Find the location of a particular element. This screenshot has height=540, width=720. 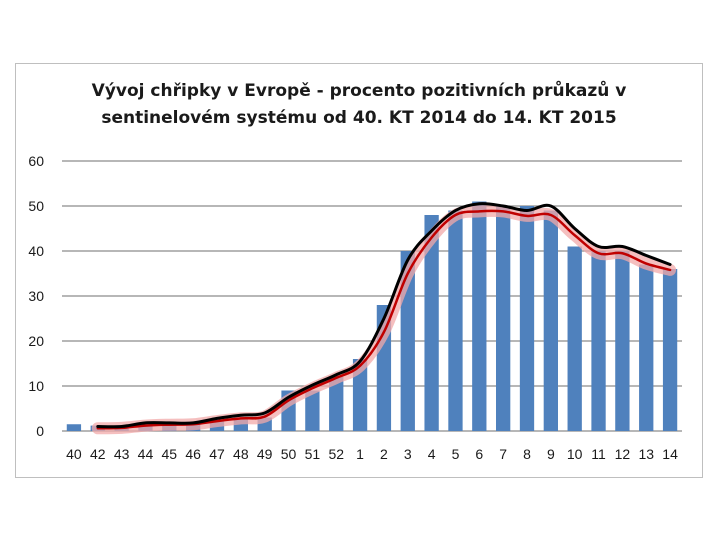

x-tick-label: 4 is located at coordinates (432, 454).